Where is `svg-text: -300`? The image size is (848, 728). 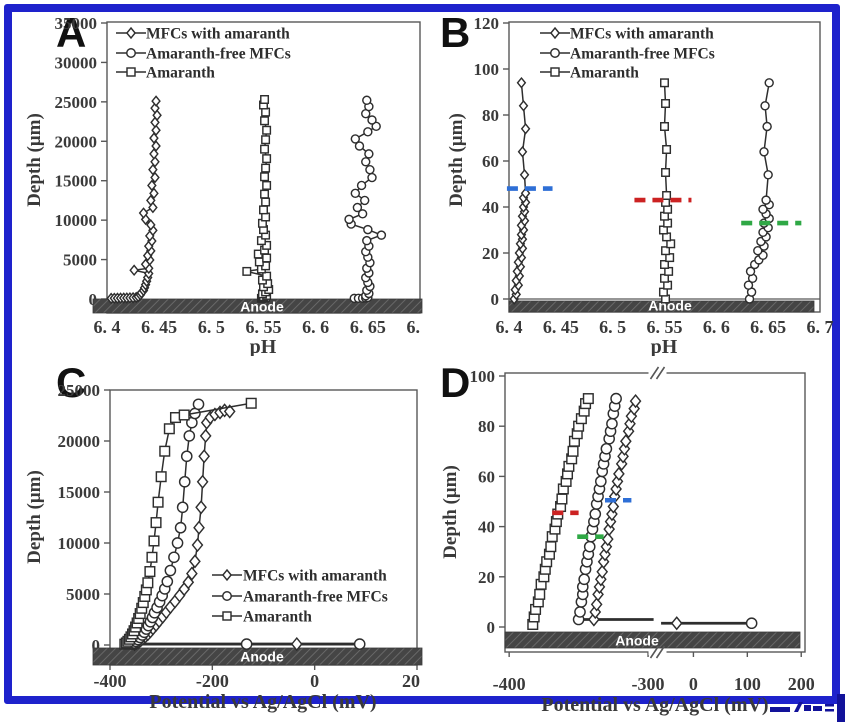 svg-text: -300 is located at coordinates (648, 684).